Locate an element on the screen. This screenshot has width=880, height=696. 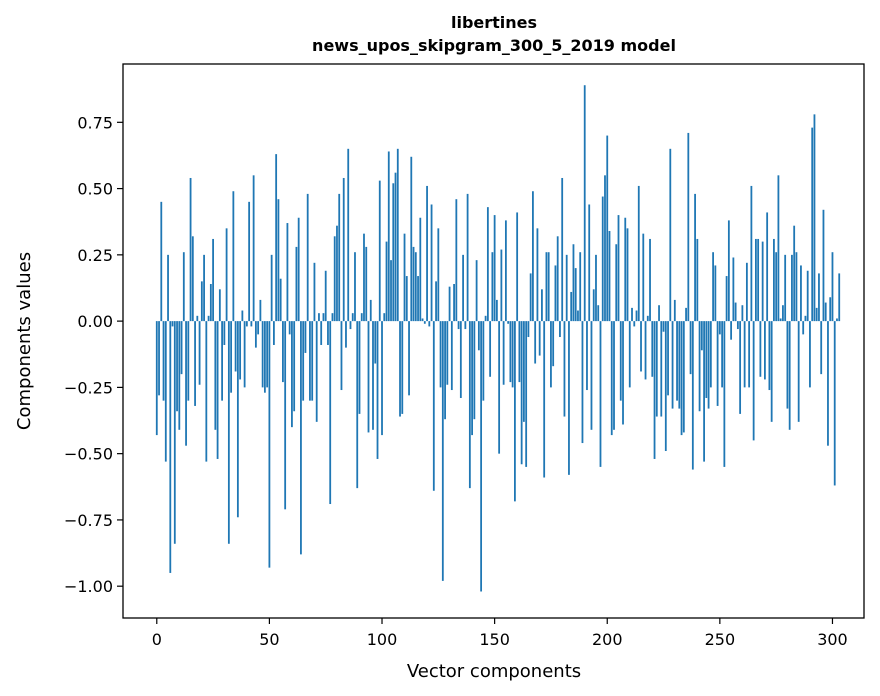
x-tick-label: 0 is located at coordinates (157, 639).